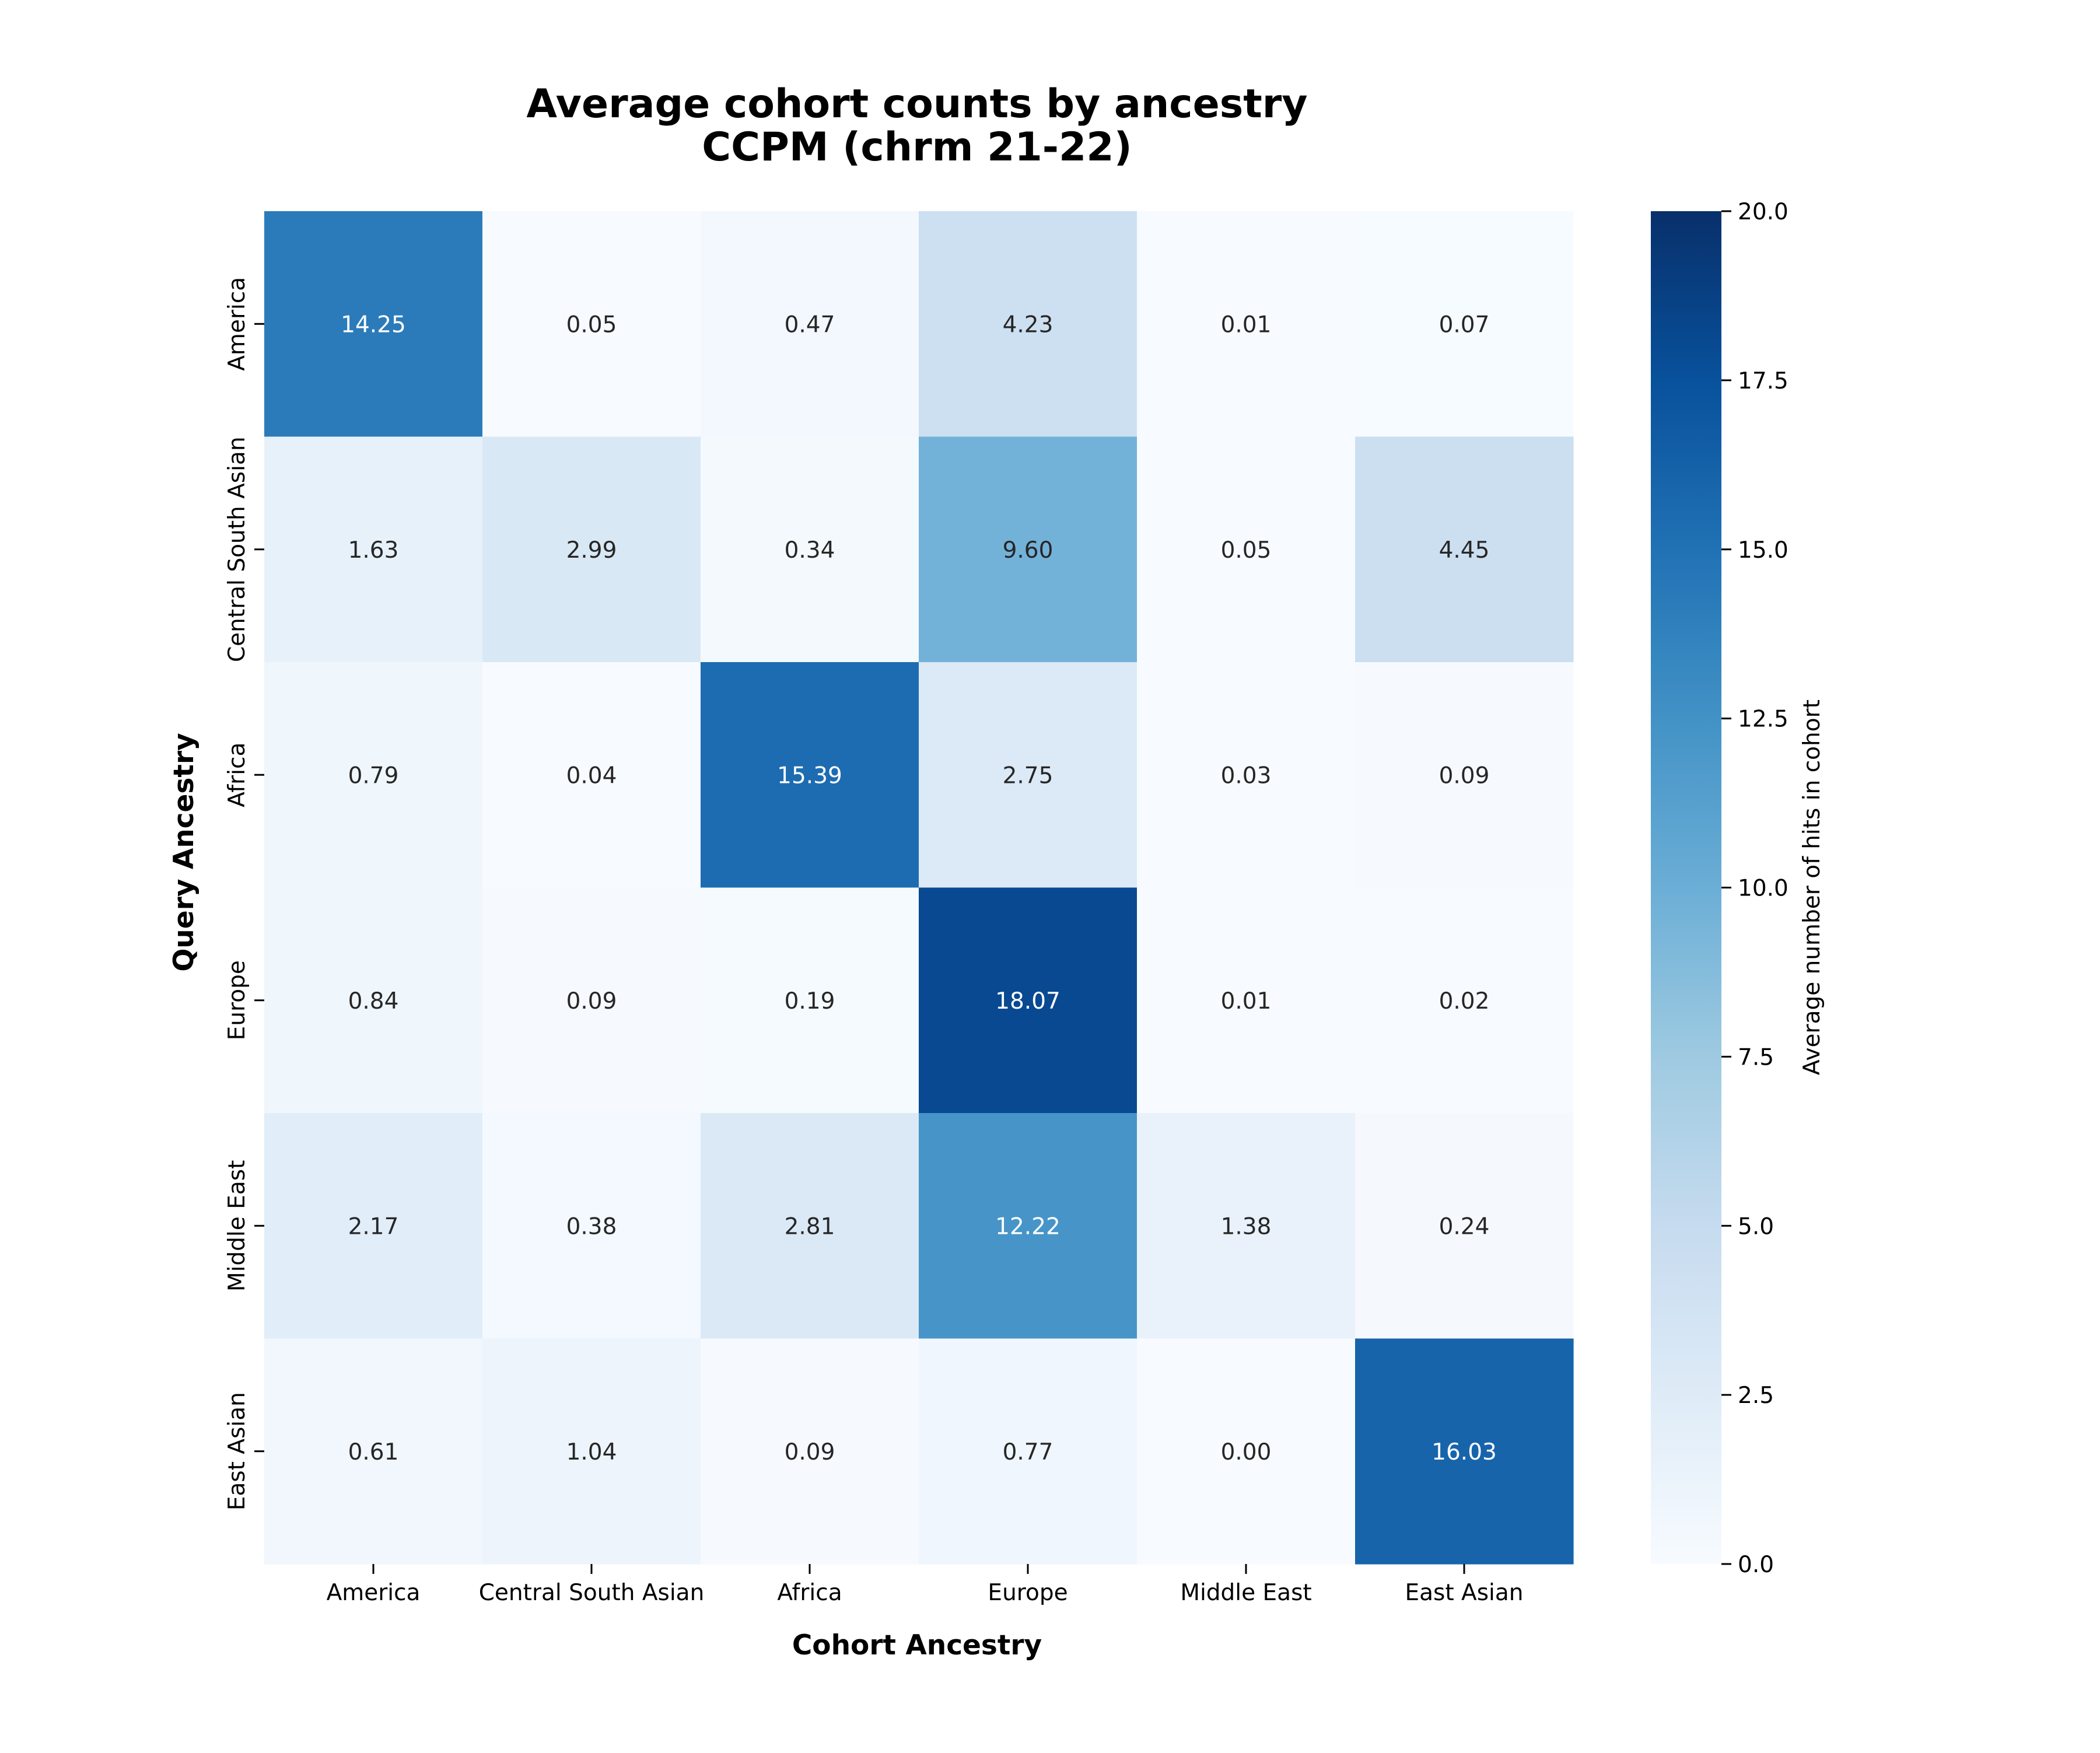  What do you see at coordinates (237, 549) in the screenshot?
I see `y-tick-label-central-south-asian: Central South Asian` at bounding box center [237, 549].